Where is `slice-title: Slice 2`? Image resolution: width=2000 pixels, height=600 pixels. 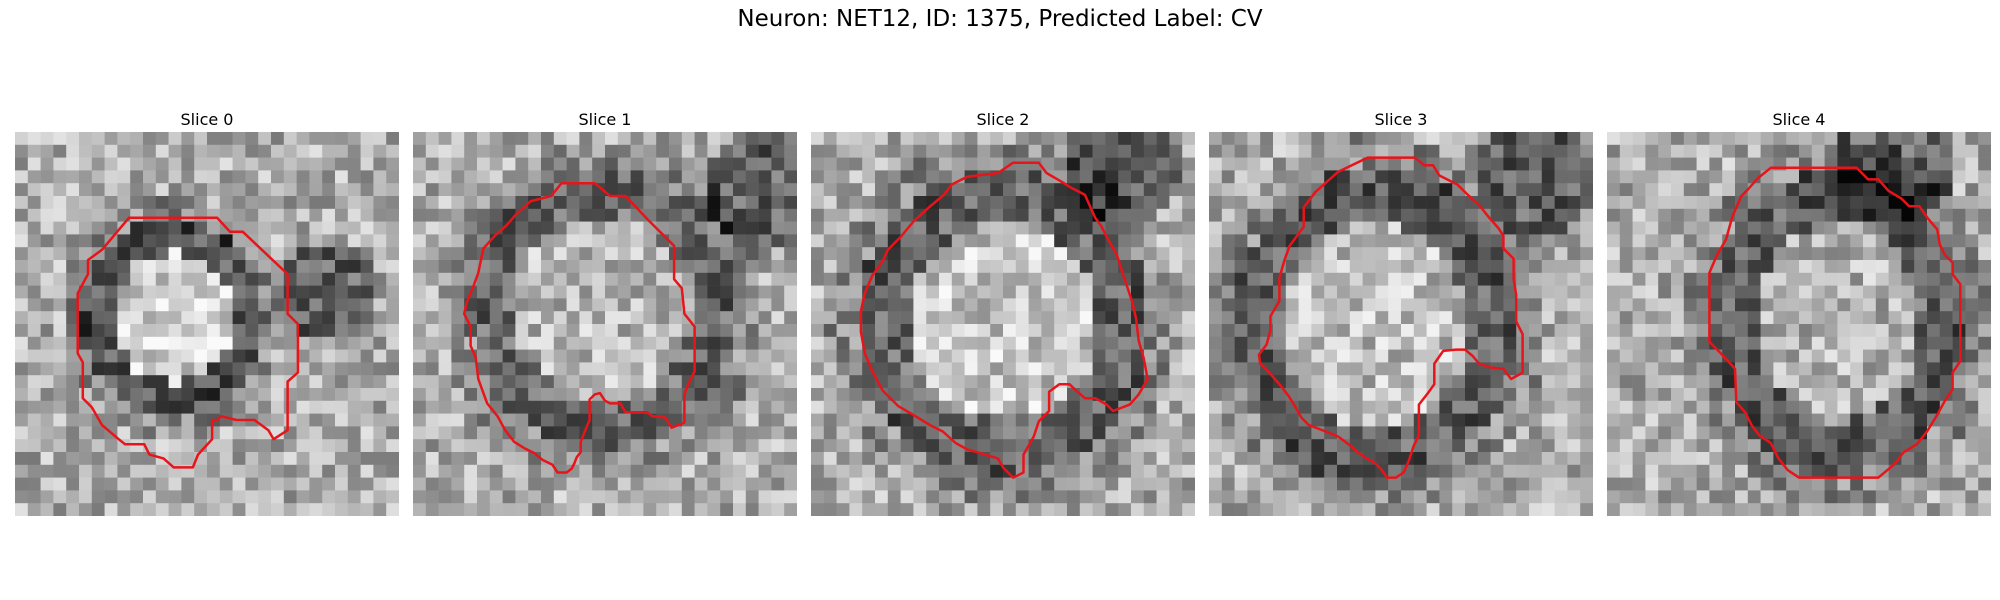
slice-title: Slice 2 is located at coordinates (1003, 119).